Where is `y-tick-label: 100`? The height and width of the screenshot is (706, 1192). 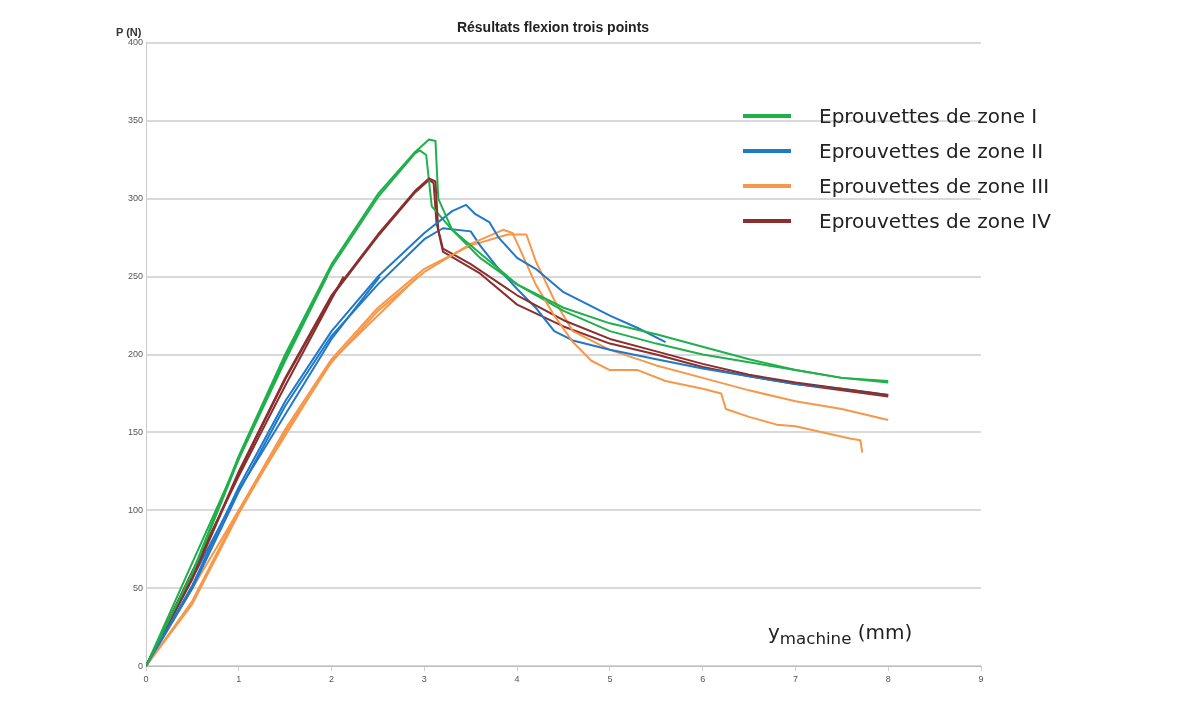
y-tick-label: 100 is located at coordinates (135, 509).